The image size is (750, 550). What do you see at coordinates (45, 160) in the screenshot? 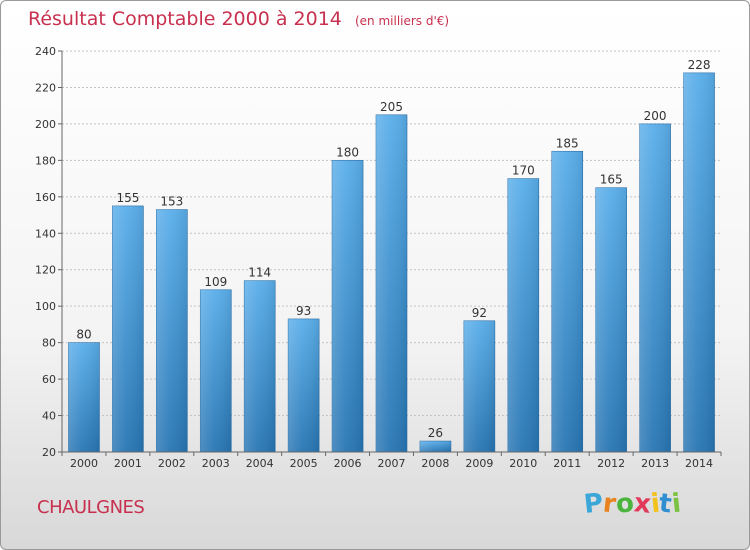
I see `y-tick-label: 180` at bounding box center [45, 160].